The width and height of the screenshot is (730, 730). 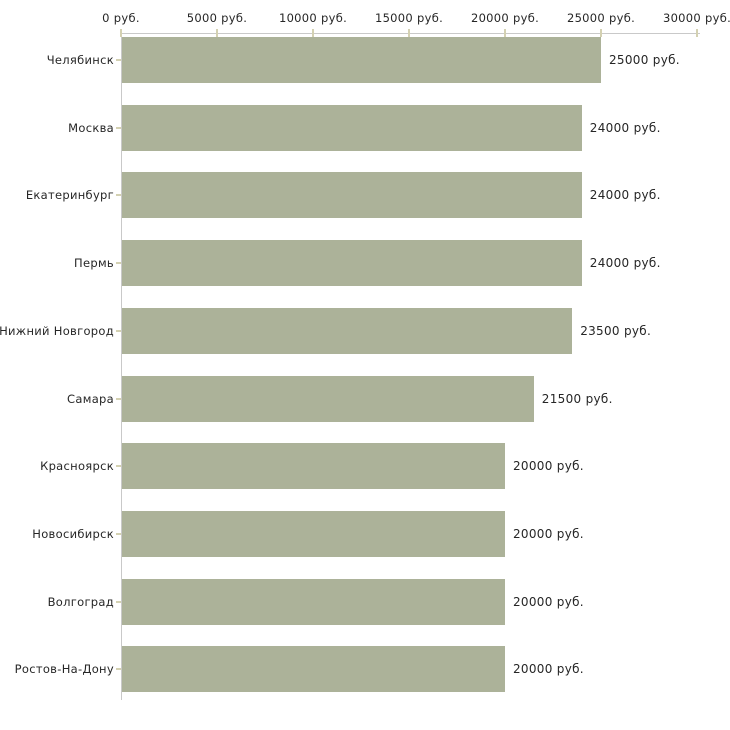 I want to click on category-label: Челябинск, so click(x=80, y=60).